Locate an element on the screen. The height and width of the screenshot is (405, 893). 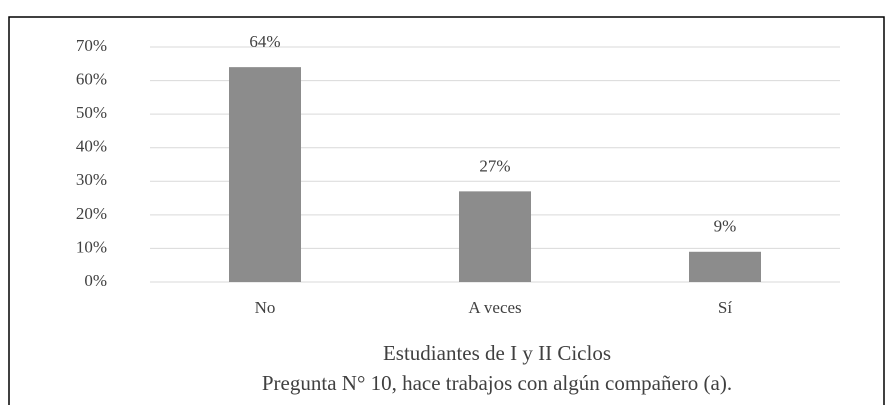
data-label: 9% is located at coordinates (725, 226).